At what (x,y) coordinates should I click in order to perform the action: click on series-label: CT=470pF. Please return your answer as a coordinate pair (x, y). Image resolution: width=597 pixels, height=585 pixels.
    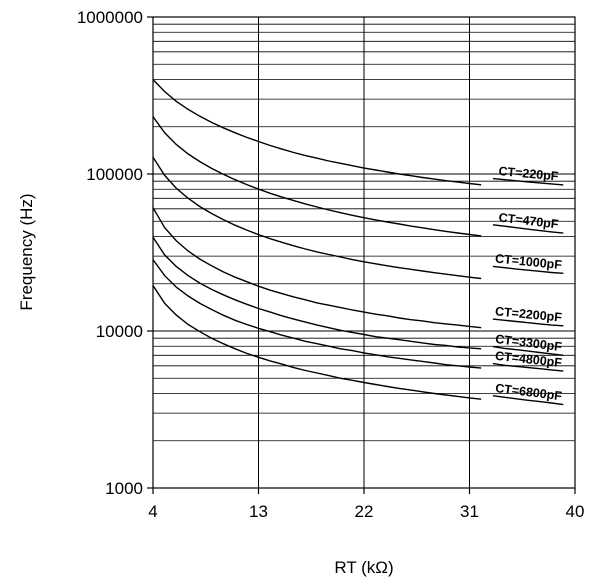
    Looking at the image, I should click on (529, 220).